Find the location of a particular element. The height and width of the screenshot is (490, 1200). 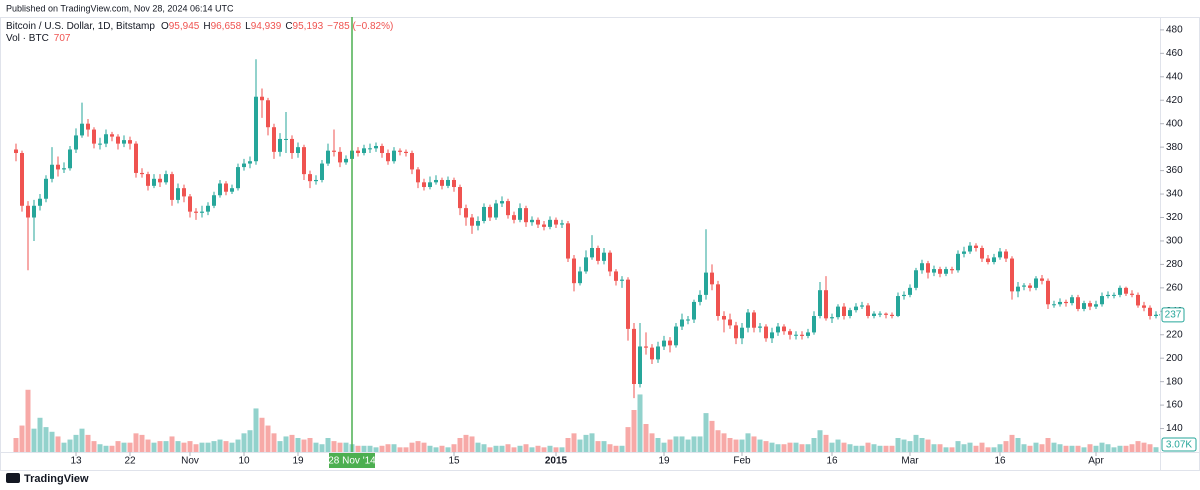

y-tick-label: 440 is located at coordinates (1174, 76).